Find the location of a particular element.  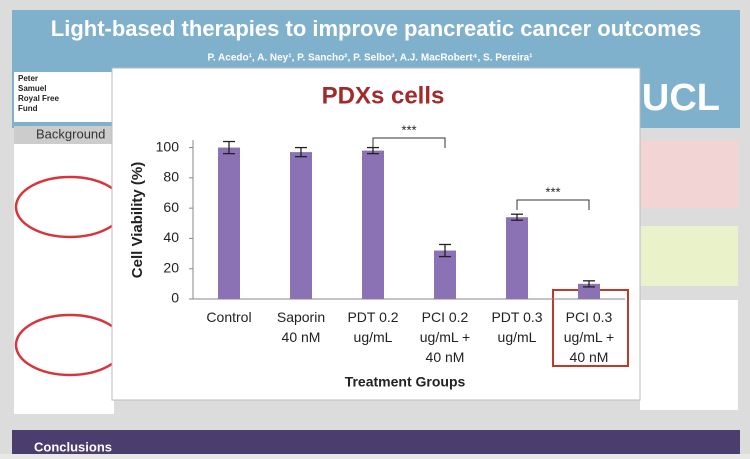

y-tick-label: 40 is located at coordinates (171, 237).